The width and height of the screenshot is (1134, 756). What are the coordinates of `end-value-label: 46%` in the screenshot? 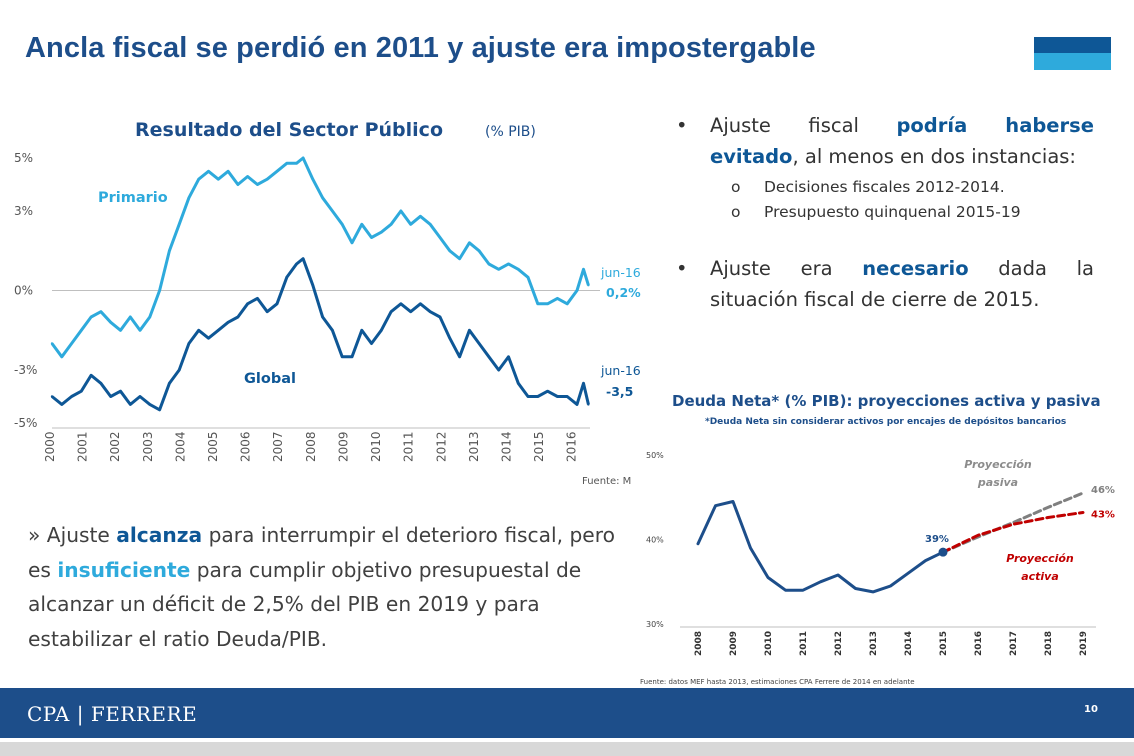 It's located at (1103, 490).